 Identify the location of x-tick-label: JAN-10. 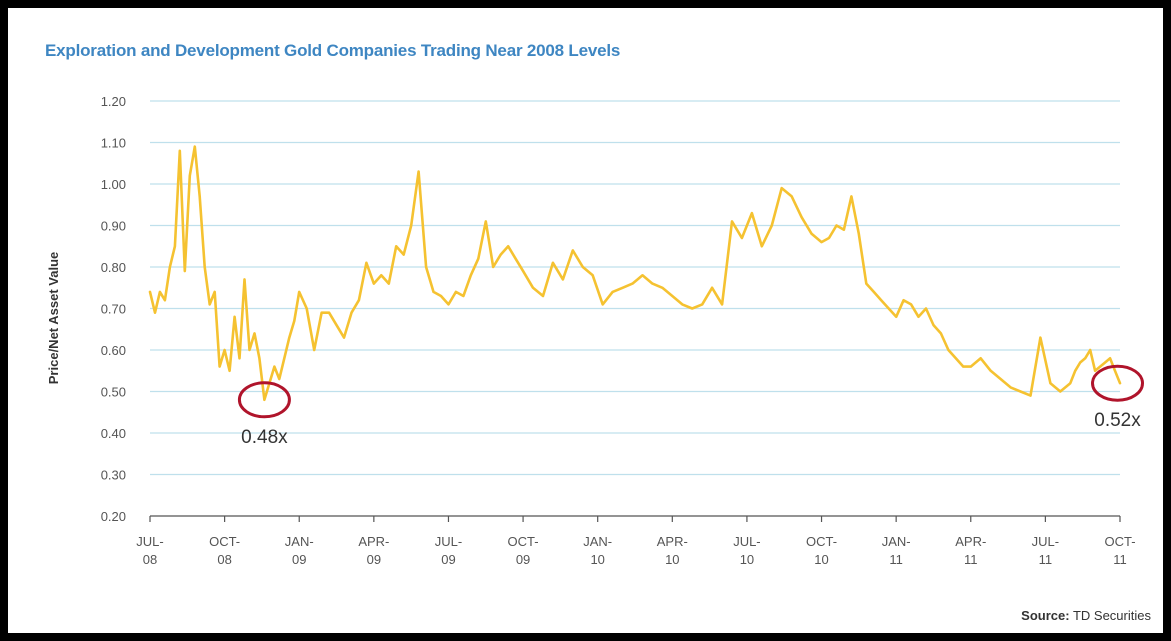
(597, 550).